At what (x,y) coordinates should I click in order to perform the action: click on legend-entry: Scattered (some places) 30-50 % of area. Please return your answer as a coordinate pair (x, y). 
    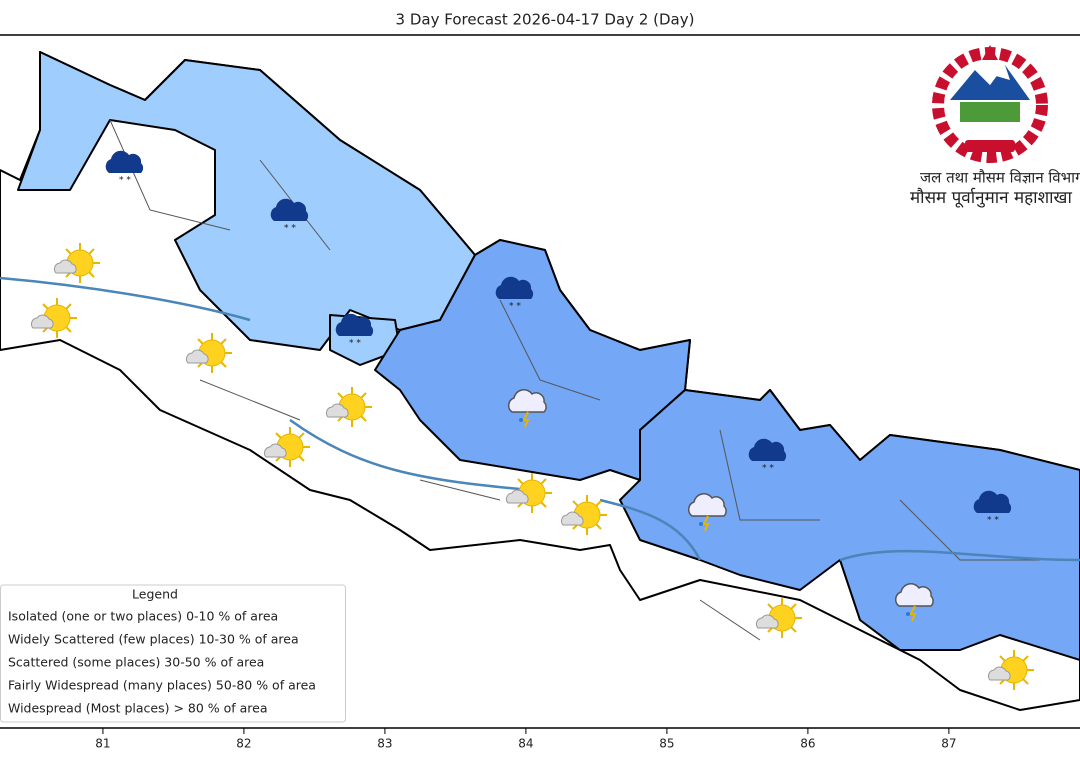
    Looking at the image, I should click on (136, 662).